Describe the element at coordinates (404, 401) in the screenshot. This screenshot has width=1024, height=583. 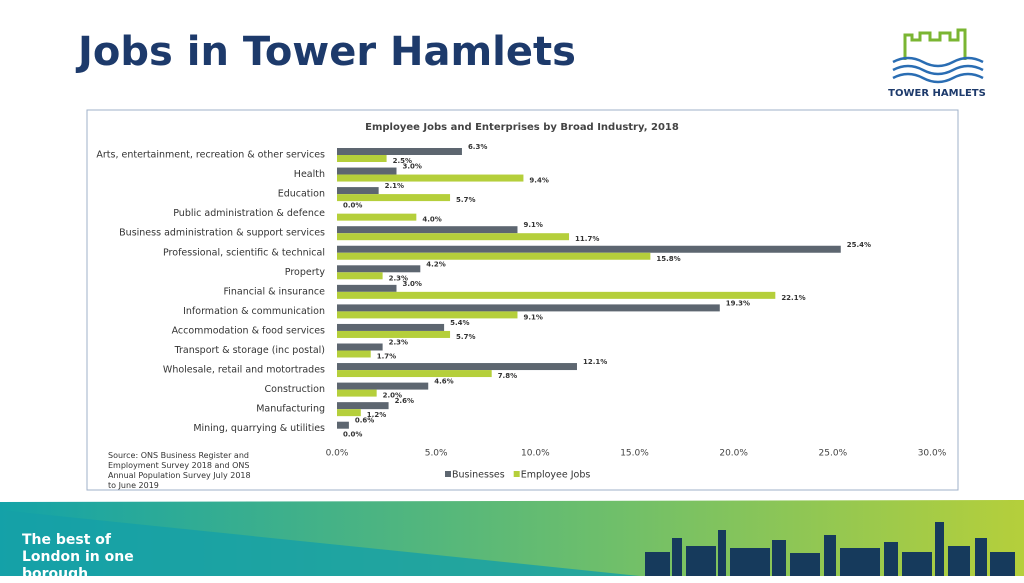
I see `value-label: 2.6%` at that location.